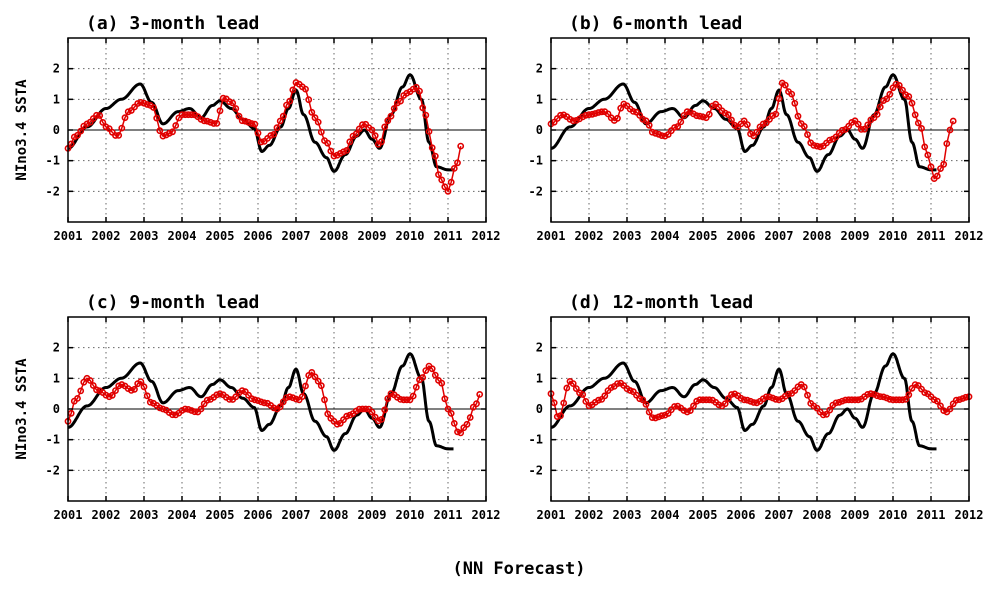  What do you see at coordinates (551, 236) in the screenshot?
I see `x-tick-label: 2001` at bounding box center [551, 236].